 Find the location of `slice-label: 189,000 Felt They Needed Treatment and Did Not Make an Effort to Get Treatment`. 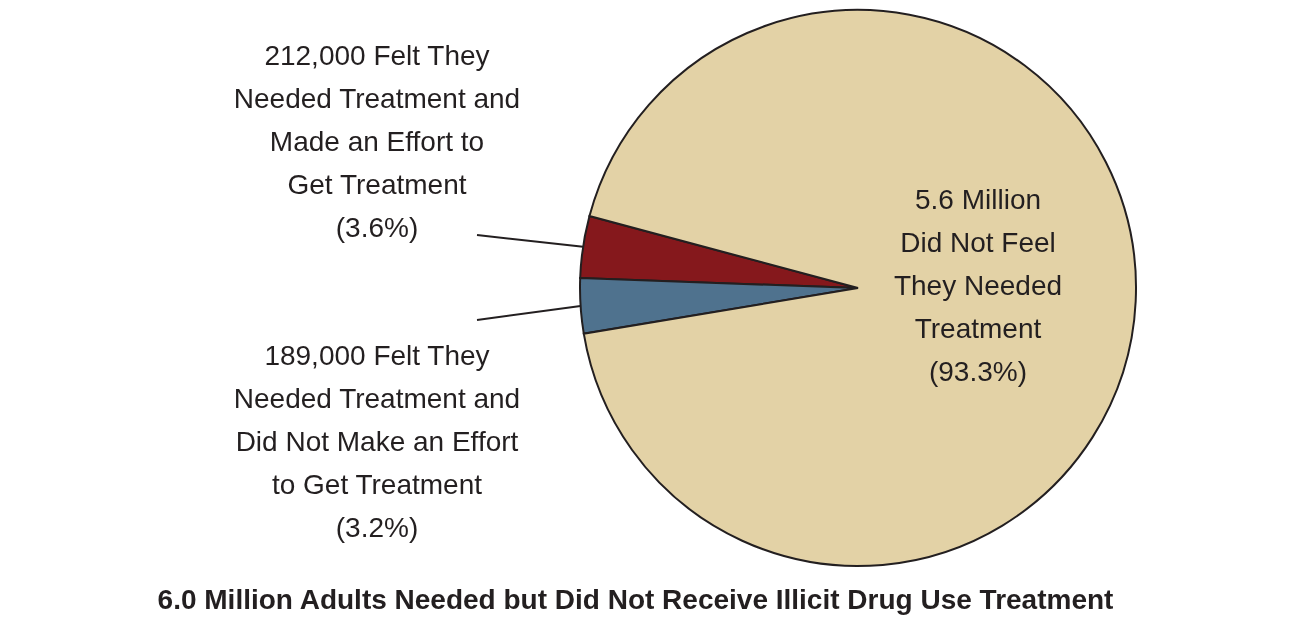

slice-label: 189,000 Felt They Needed Treatment and Did Not Make an Effort to Get Treatment is located at coordinates (377, 419).